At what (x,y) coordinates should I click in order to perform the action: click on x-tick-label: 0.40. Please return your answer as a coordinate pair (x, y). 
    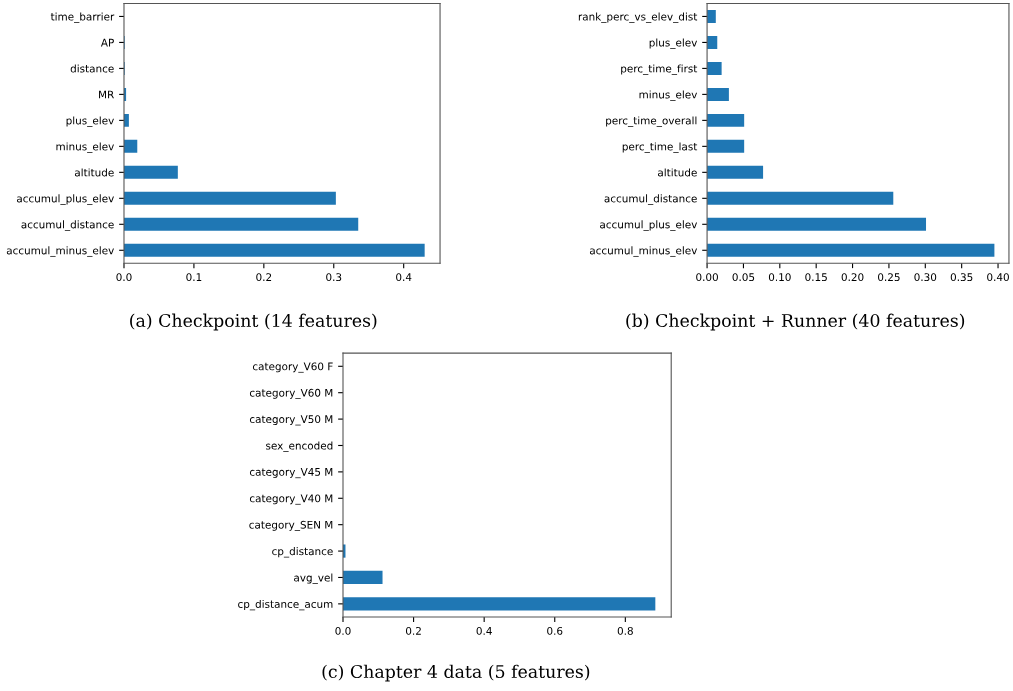
    Looking at the image, I should click on (998, 277).